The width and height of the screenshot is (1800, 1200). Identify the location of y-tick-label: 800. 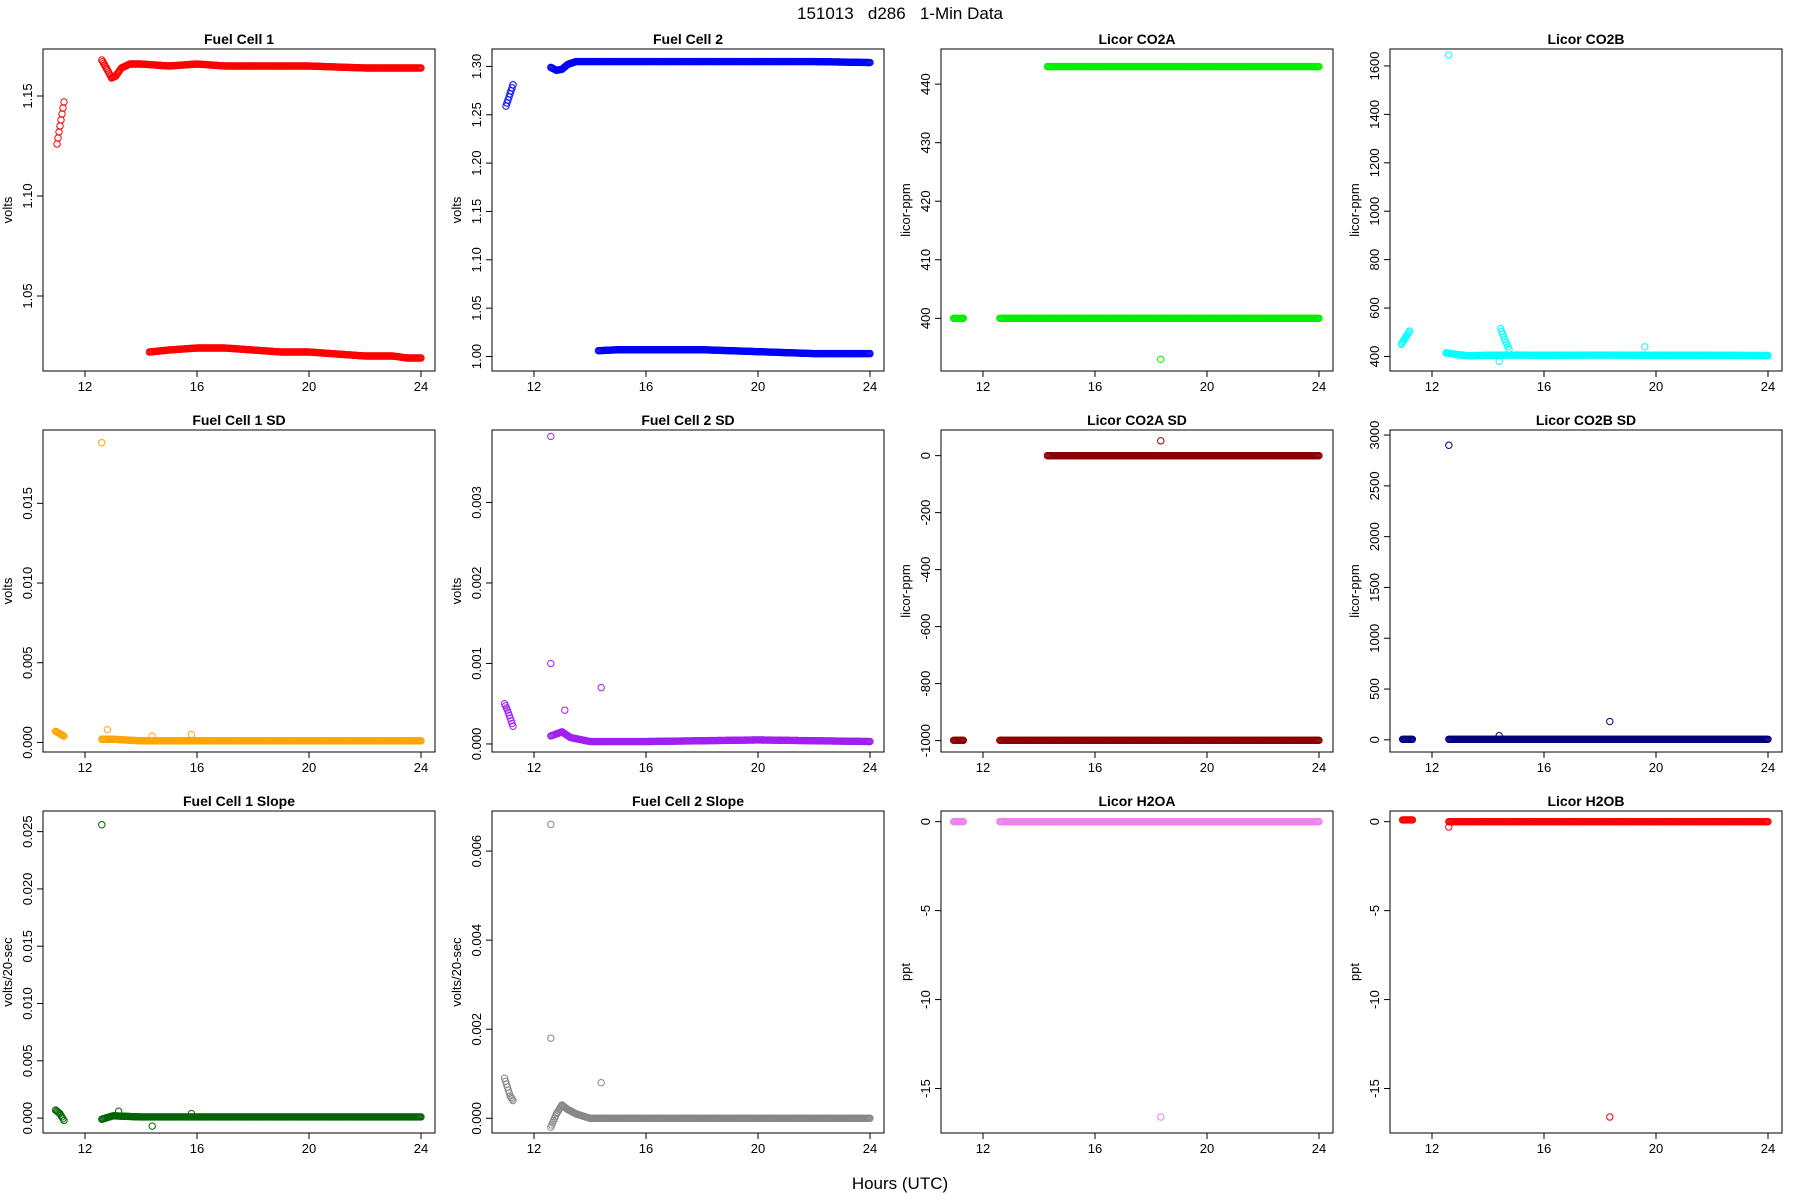
(1374, 260).